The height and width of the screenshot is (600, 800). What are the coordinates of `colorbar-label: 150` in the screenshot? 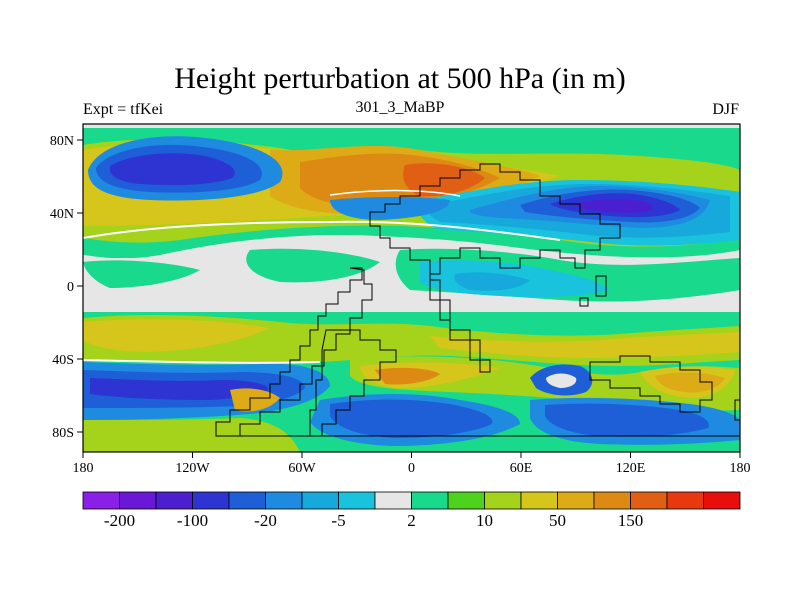 It's located at (631, 520).